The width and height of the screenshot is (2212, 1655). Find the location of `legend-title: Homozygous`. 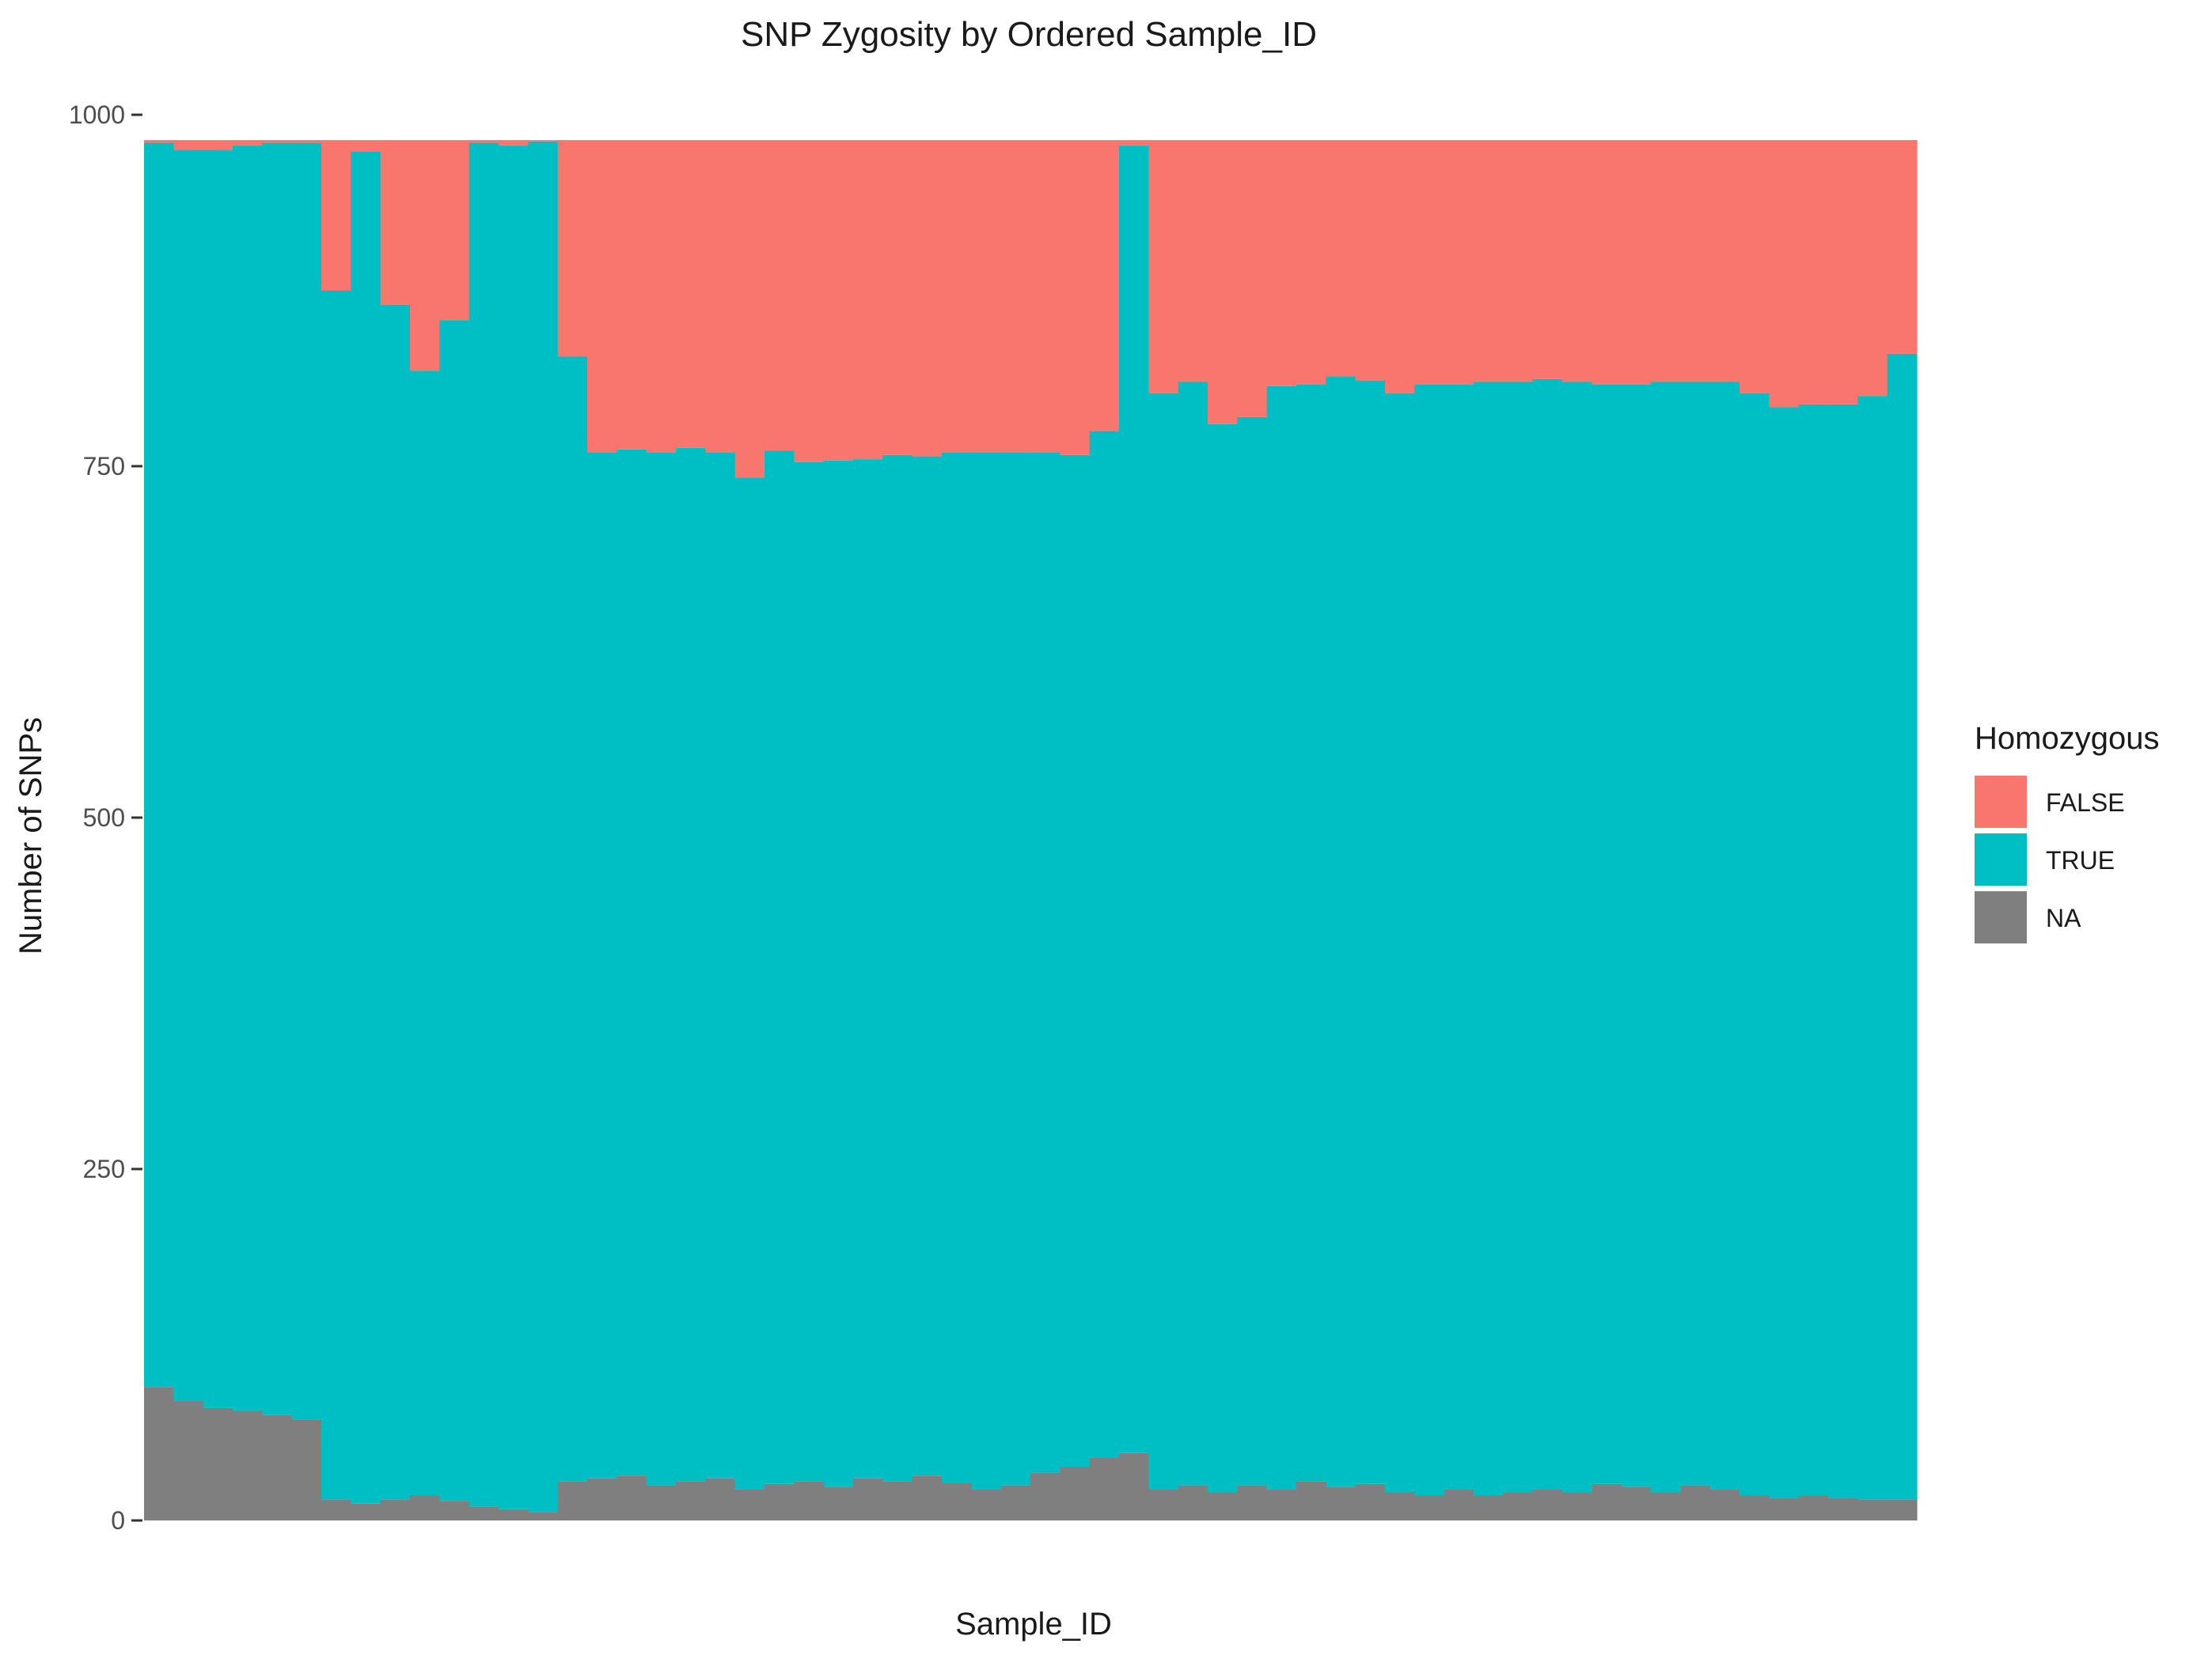

legend-title: Homozygous is located at coordinates (2067, 738).